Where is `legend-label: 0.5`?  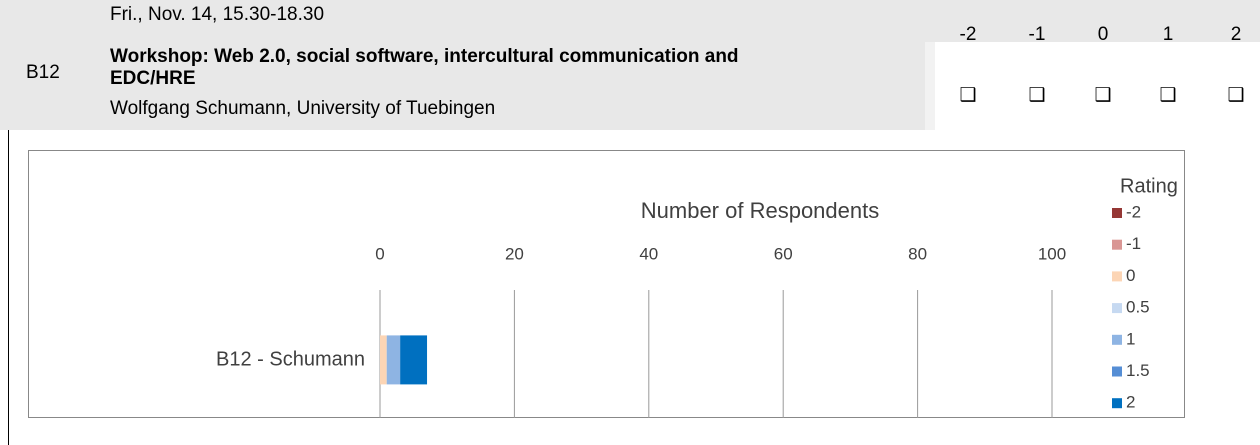
legend-label: 0.5 is located at coordinates (1138, 307).